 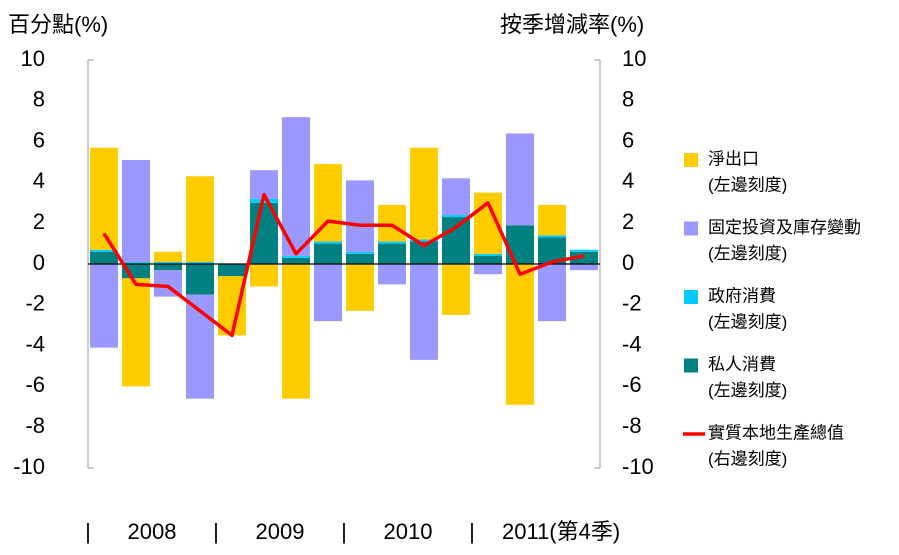 What do you see at coordinates (632, 303) in the screenshot?
I see `y2-tick-label: -2` at bounding box center [632, 303].